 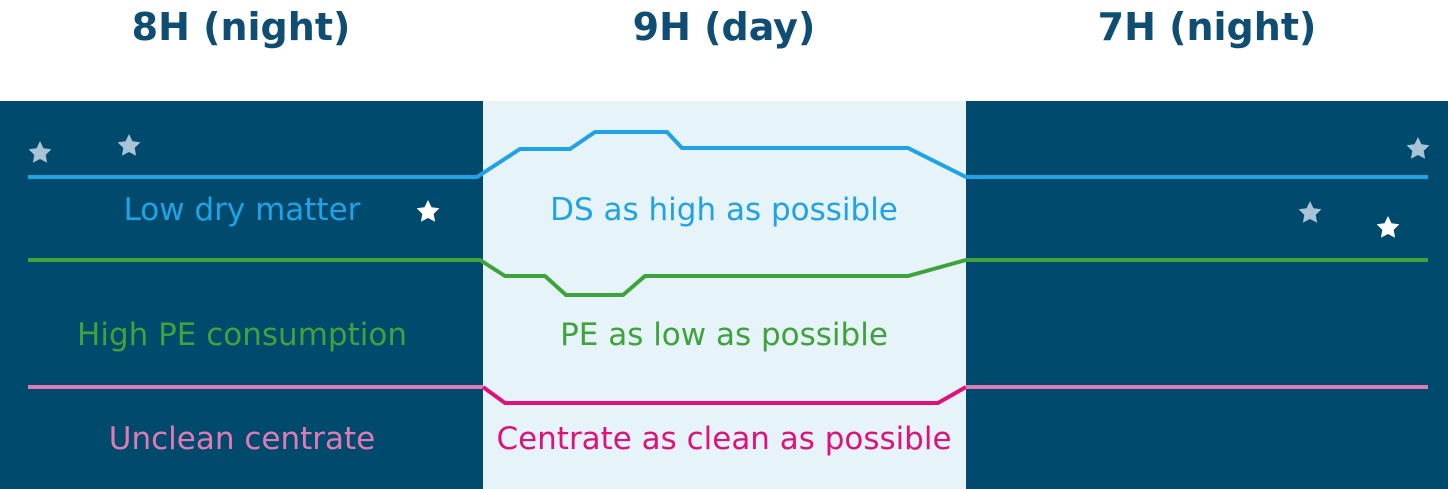 What do you see at coordinates (724, 439) in the screenshot?
I see `label-day-centrate: Centrate as clean as possible` at bounding box center [724, 439].